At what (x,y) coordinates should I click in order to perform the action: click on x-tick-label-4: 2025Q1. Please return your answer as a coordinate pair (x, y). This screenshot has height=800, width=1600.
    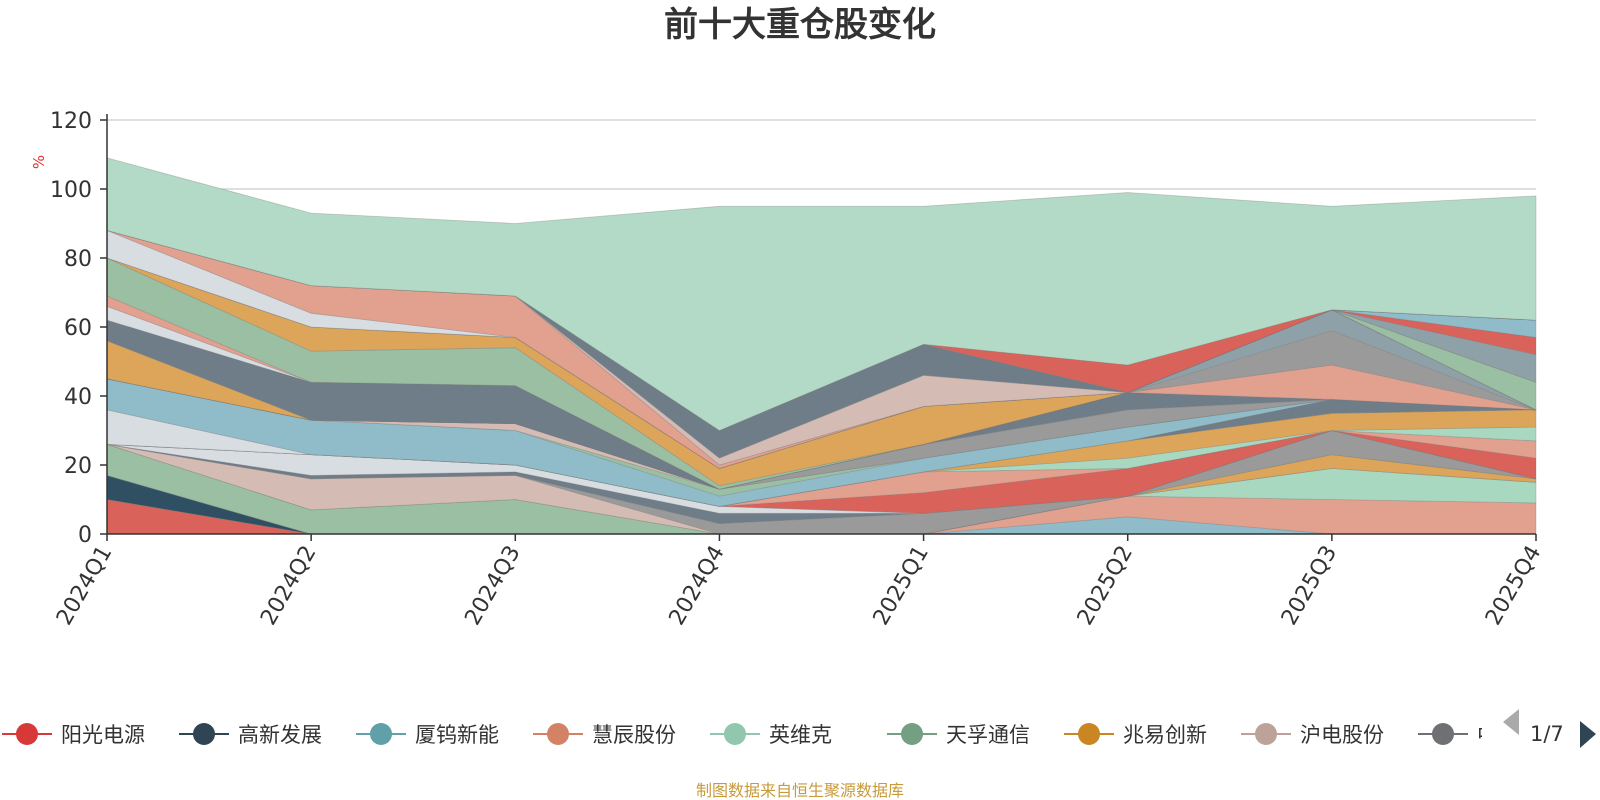
    Looking at the image, I should click on (901, 586).